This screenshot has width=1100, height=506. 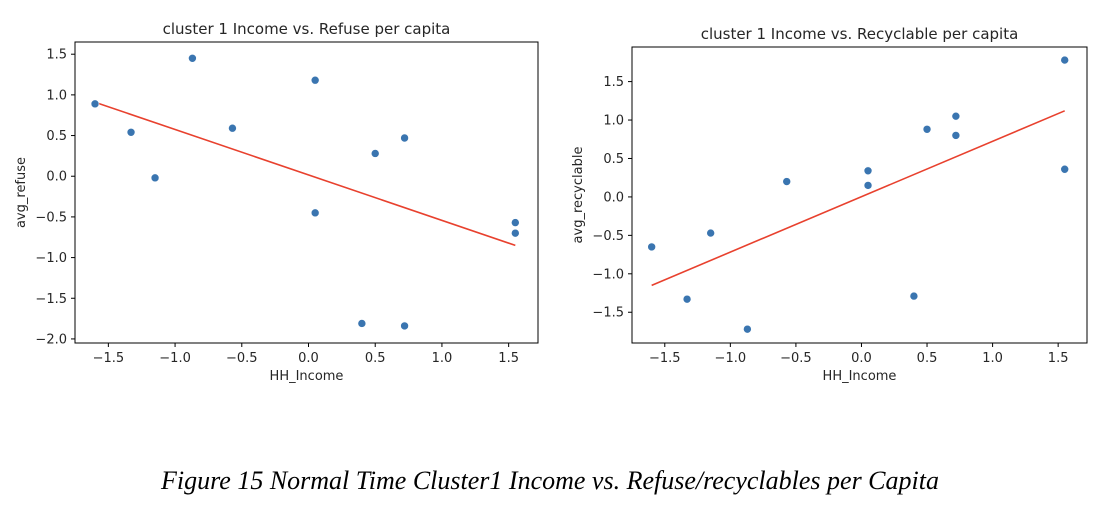 What do you see at coordinates (21, 192) in the screenshot?
I see `y-axis-label: avg_refuse` at bounding box center [21, 192].